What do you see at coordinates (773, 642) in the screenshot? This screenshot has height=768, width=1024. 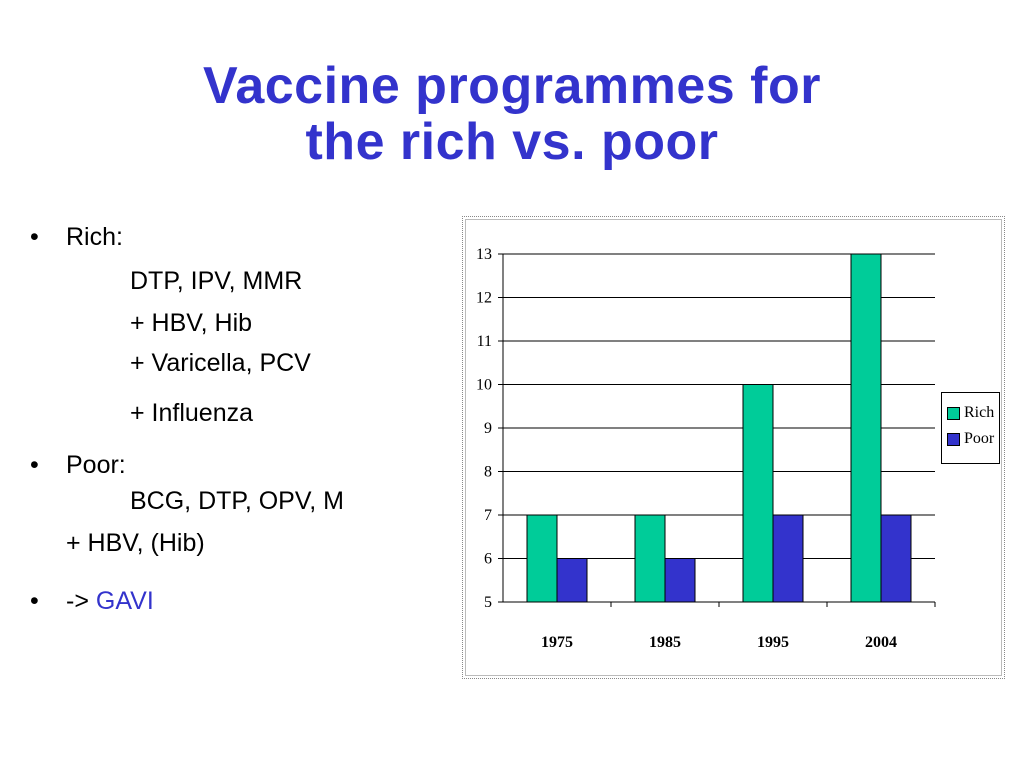 I see `x-tick-label: 1995` at bounding box center [773, 642].